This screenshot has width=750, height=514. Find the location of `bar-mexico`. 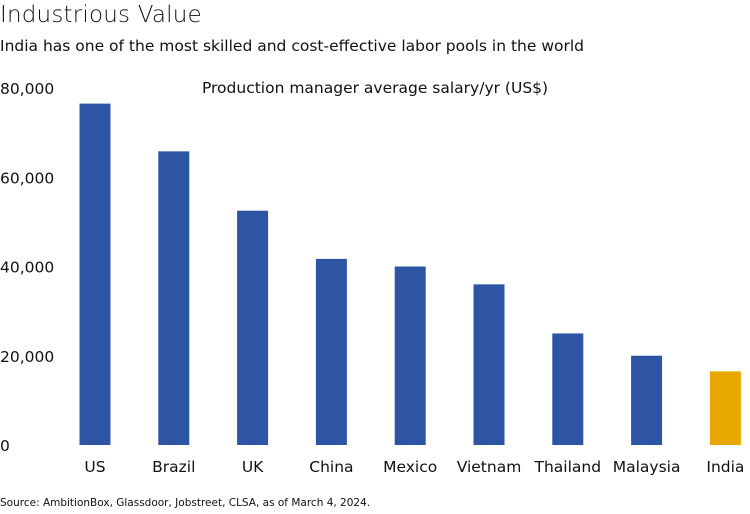

bar-mexico is located at coordinates (410, 355).